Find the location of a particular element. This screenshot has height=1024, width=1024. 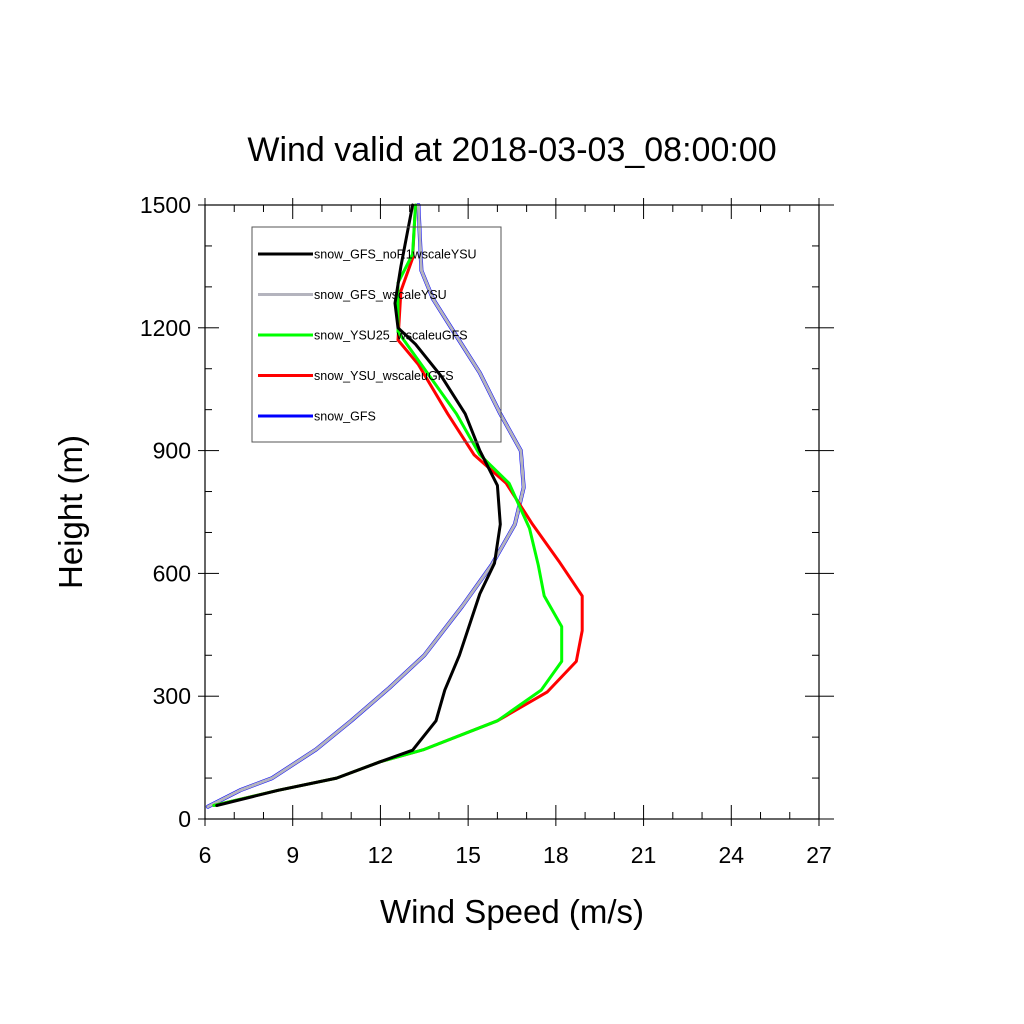

x-tick-label: 15 is located at coordinates (468, 855).